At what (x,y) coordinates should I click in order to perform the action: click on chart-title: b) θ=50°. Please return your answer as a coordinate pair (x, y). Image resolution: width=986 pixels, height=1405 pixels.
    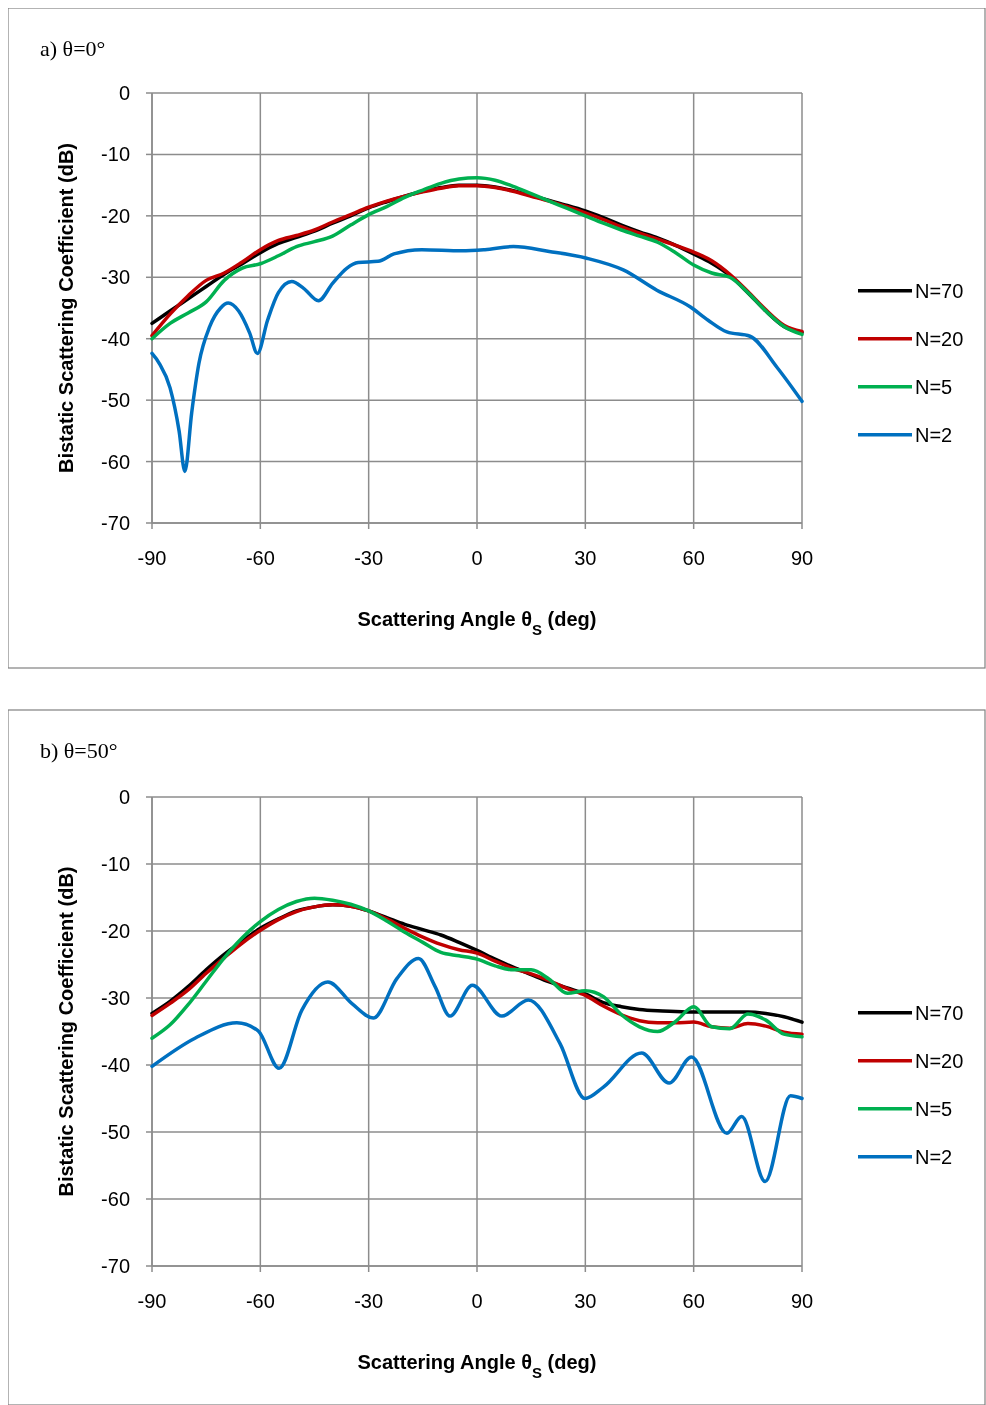
    Looking at the image, I should click on (79, 750).